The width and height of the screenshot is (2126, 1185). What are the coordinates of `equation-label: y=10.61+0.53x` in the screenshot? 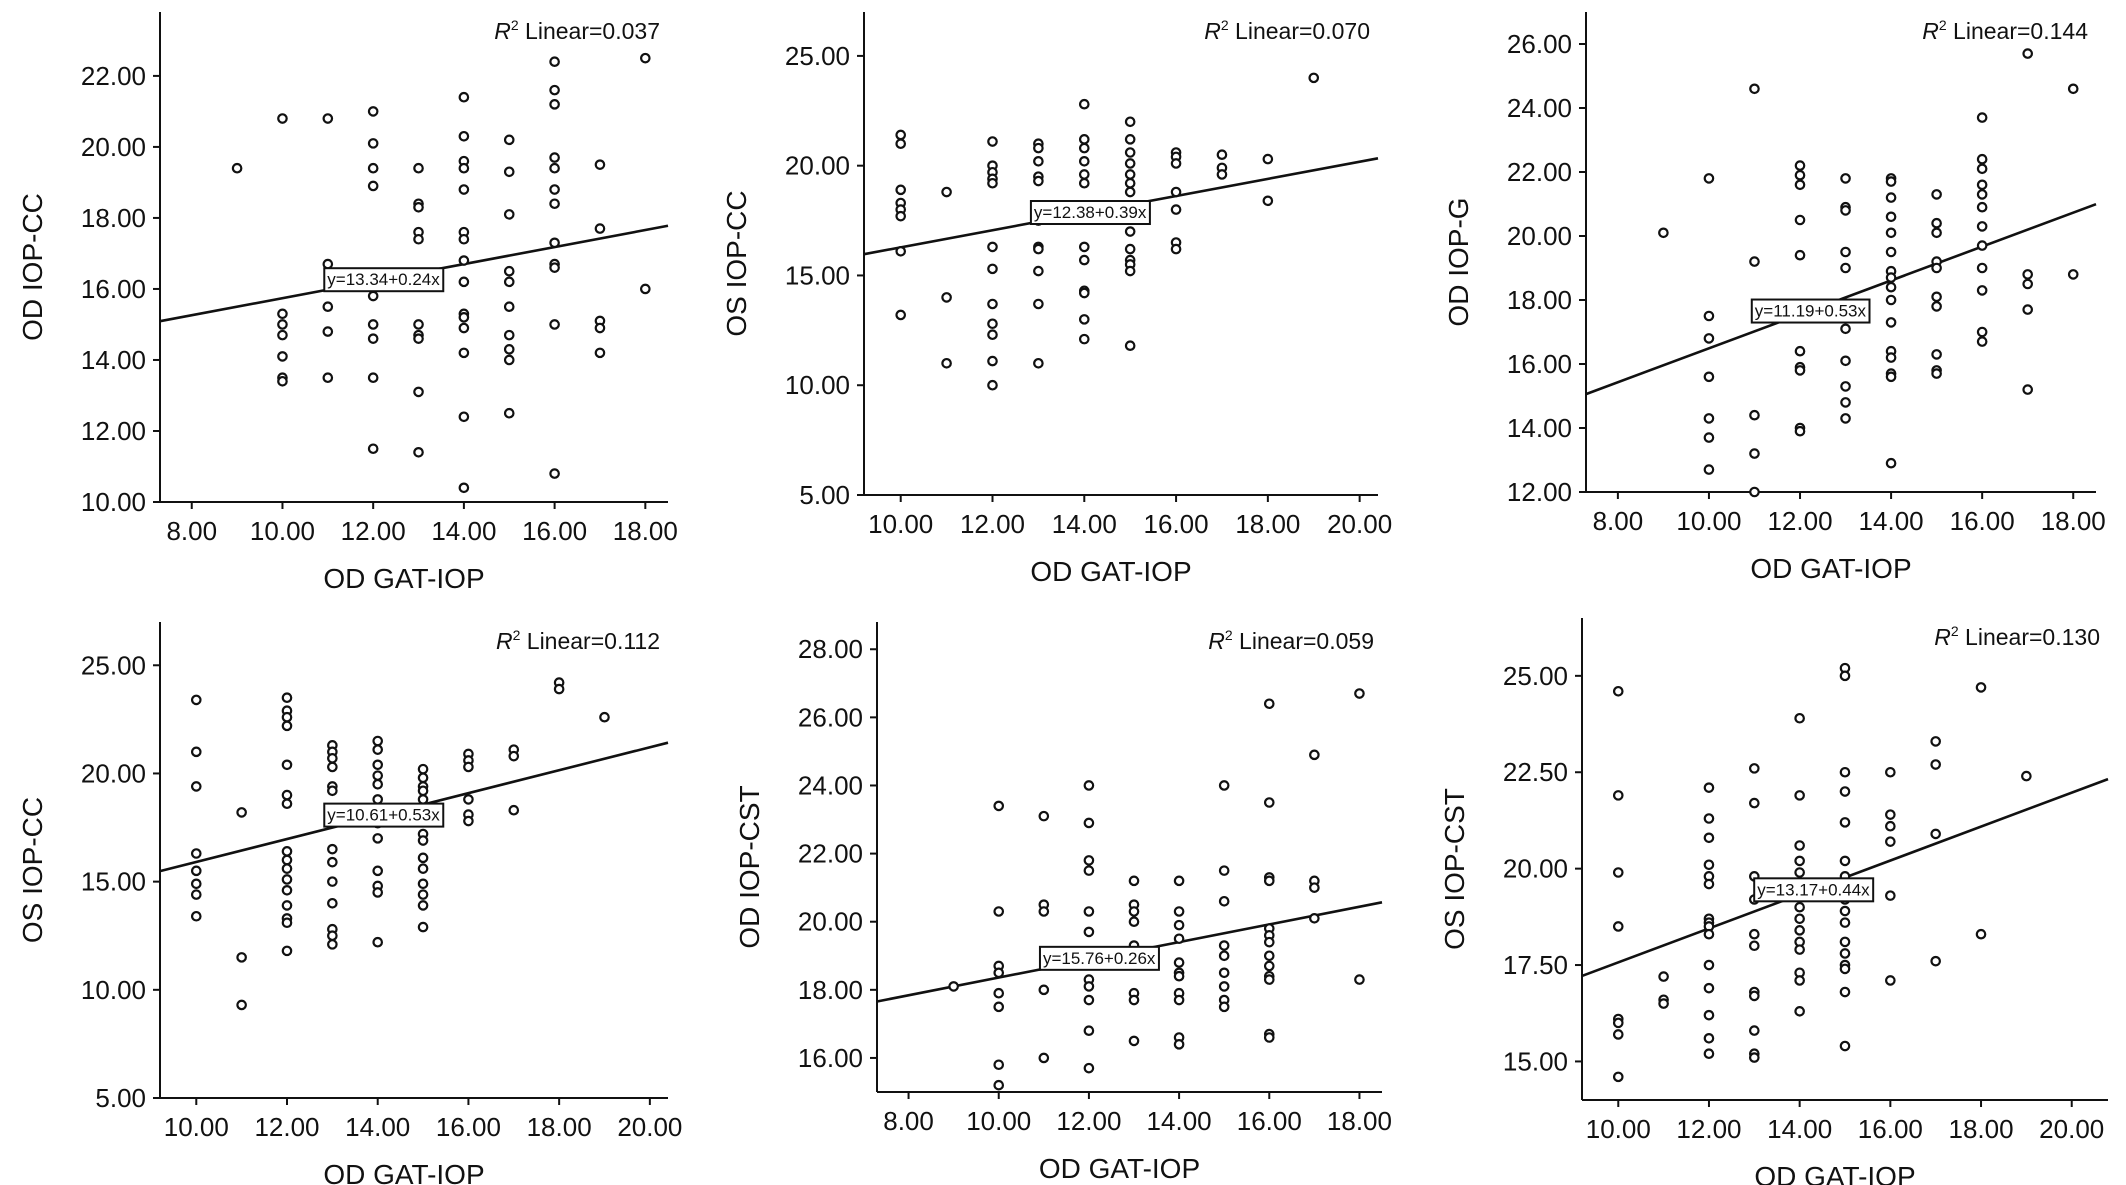 It's located at (384, 815).